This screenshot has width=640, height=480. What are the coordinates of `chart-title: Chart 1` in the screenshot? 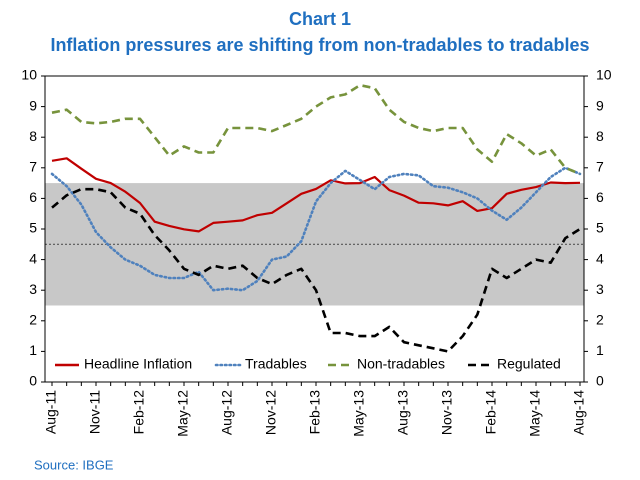 It's located at (320, 19).